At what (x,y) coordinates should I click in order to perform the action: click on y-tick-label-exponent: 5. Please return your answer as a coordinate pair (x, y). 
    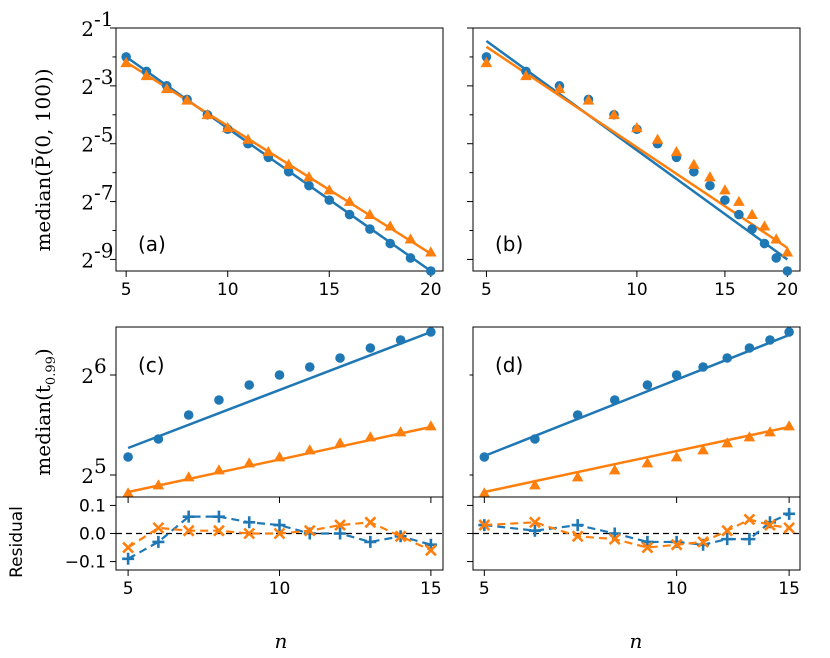
    Looking at the image, I should click on (100, 466).